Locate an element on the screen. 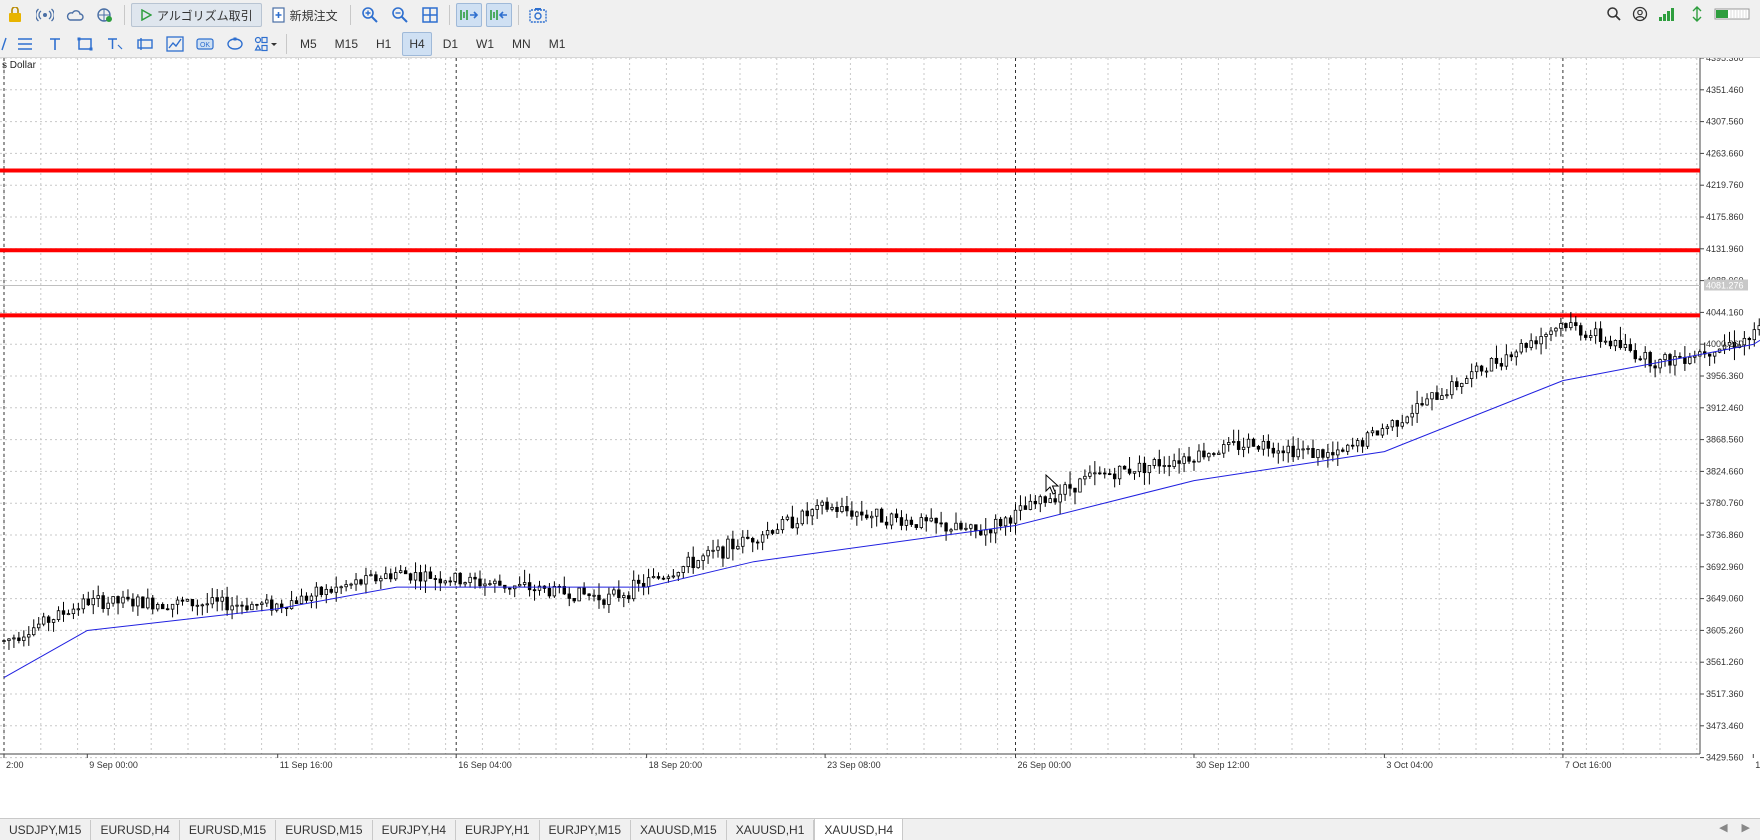  timeframe-m1: M1 is located at coordinates (557, 43).